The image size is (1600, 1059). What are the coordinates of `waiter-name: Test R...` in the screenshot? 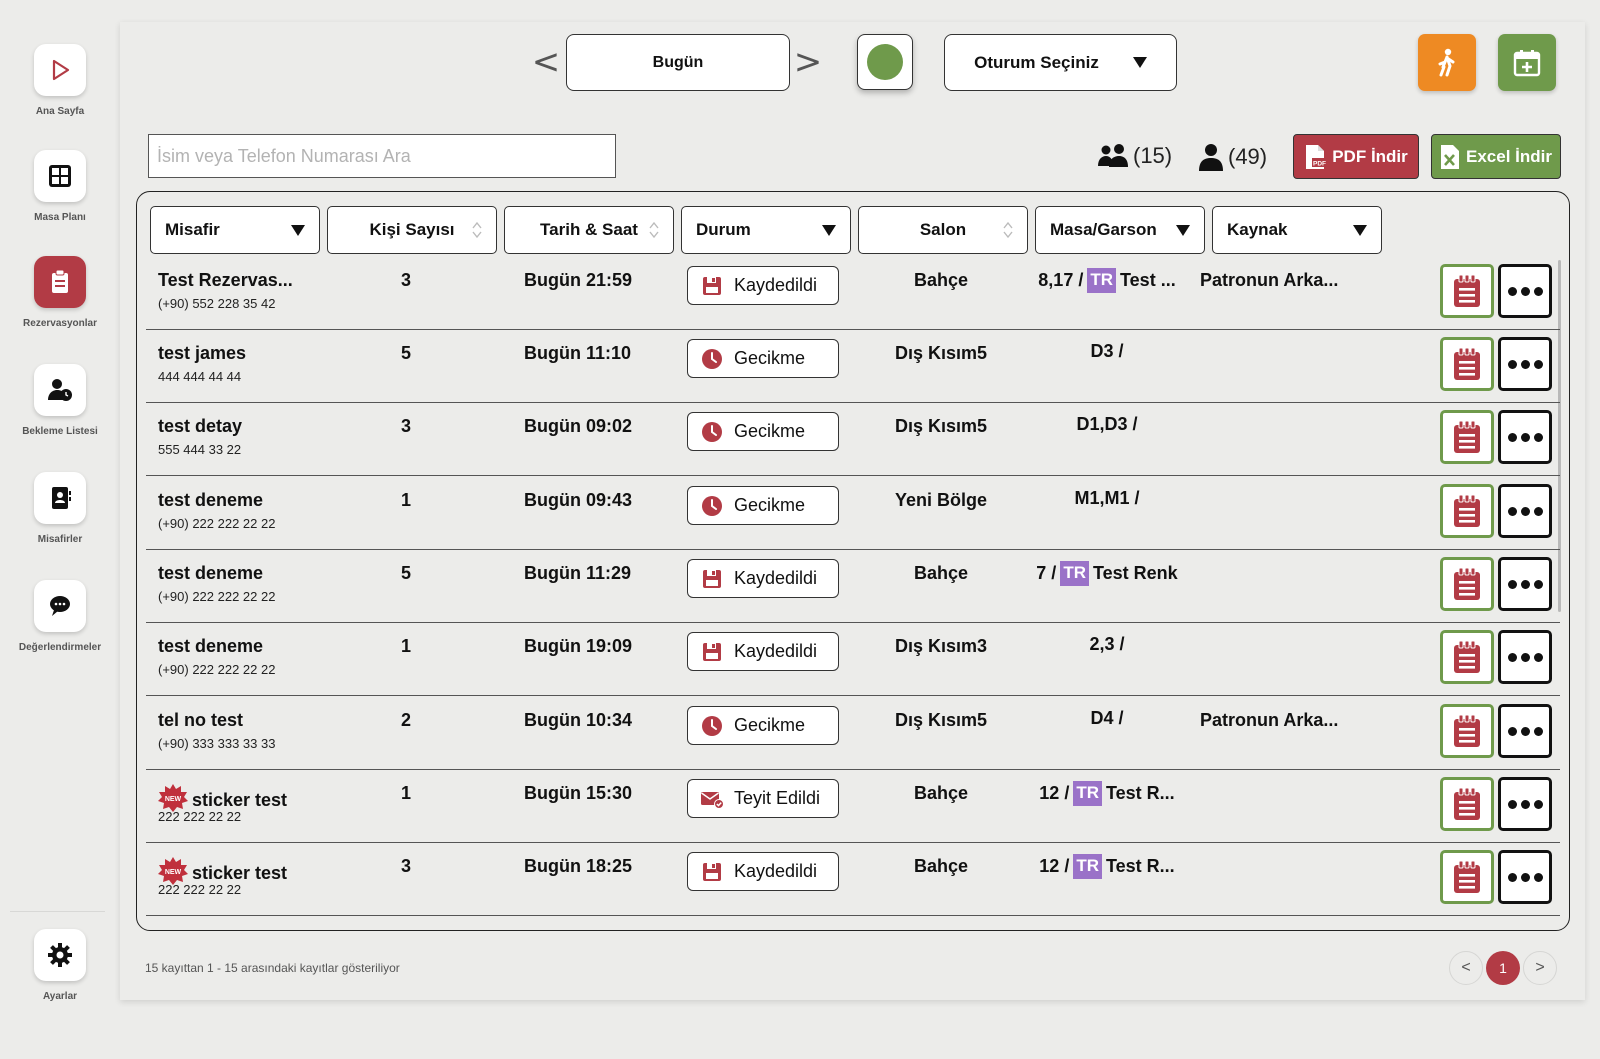 It's located at (1140, 792).